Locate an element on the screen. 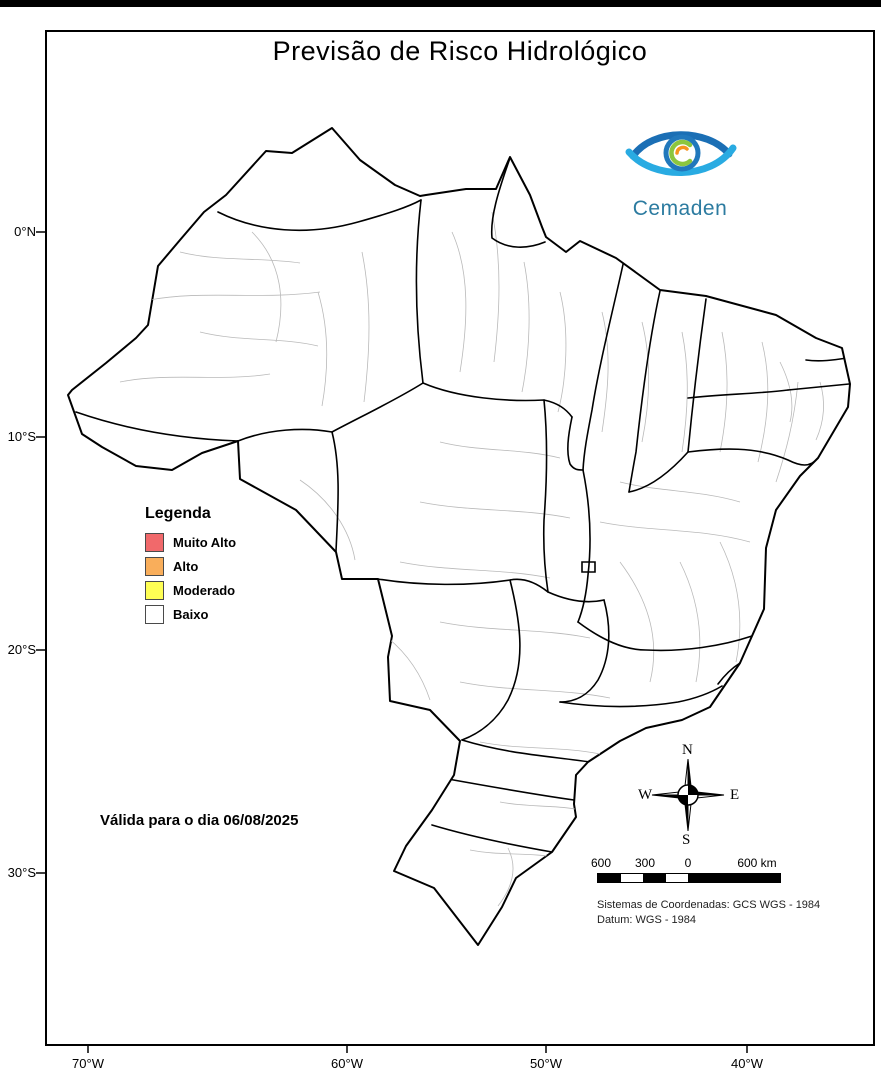 The image size is (881, 1080). legend: Legenda Muito Alto Alto Moderado Baixo is located at coordinates (190, 567).